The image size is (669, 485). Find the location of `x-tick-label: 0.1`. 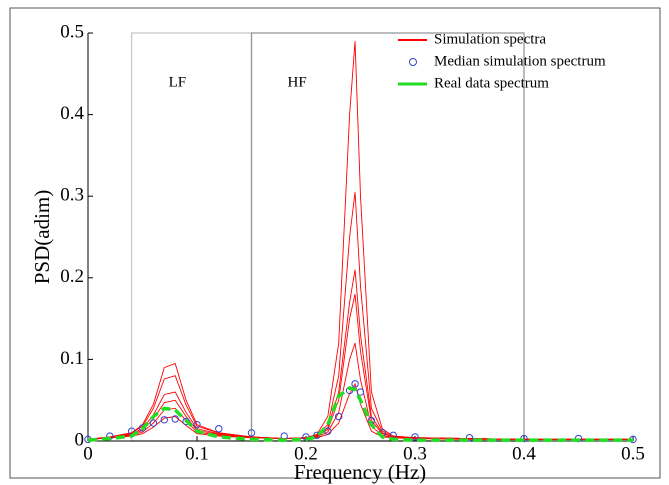

x-tick-label: 0.1 is located at coordinates (197, 453).